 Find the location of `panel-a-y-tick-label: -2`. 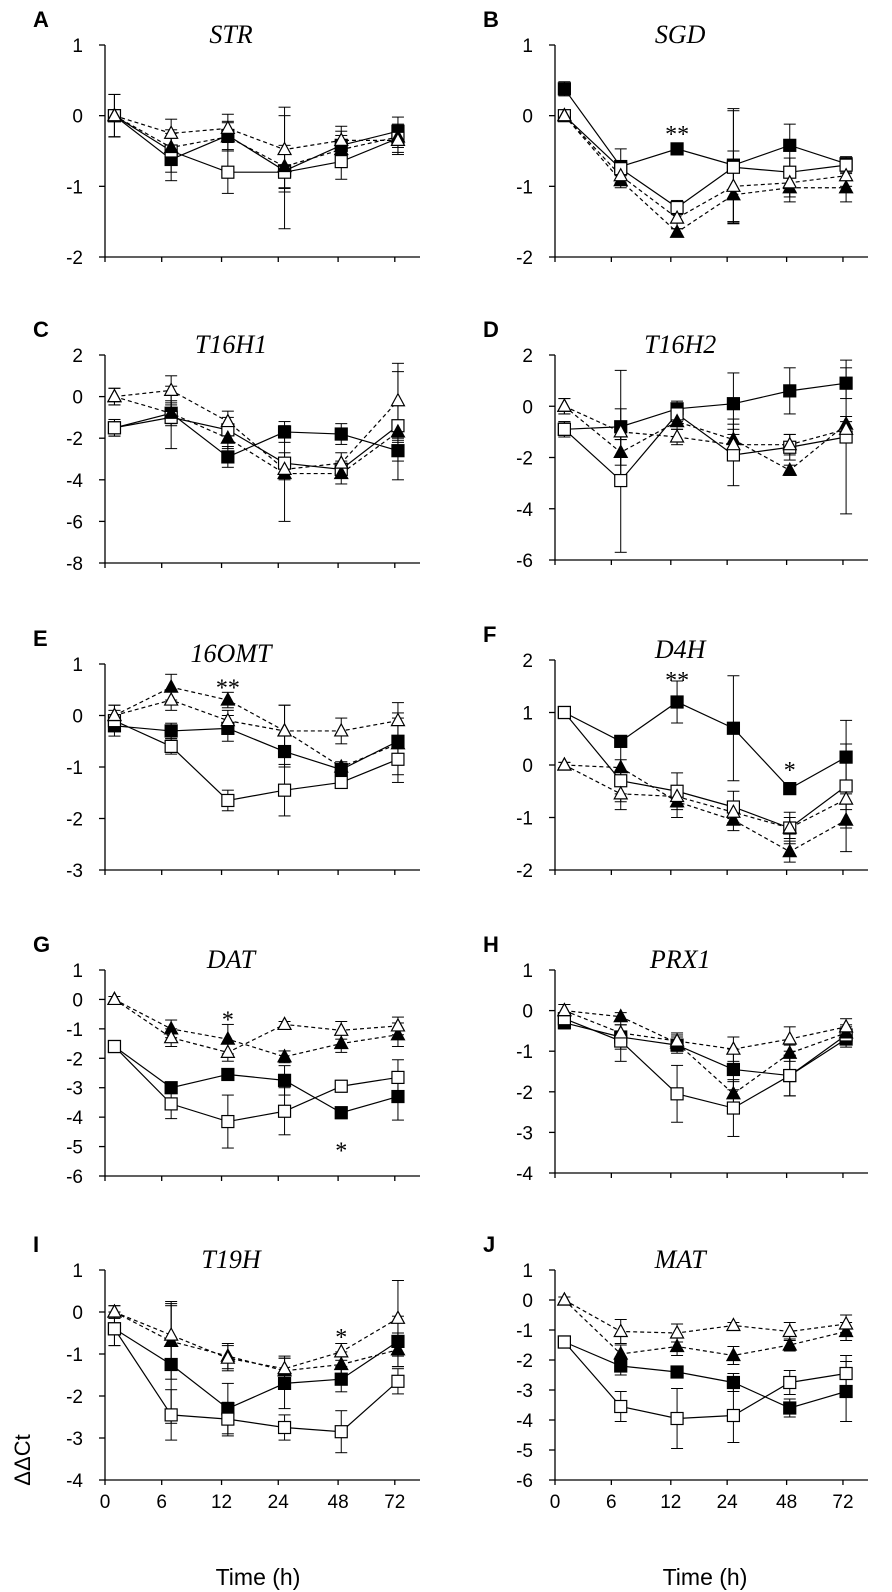

panel-a-y-tick-label: -2 is located at coordinates (74, 258).